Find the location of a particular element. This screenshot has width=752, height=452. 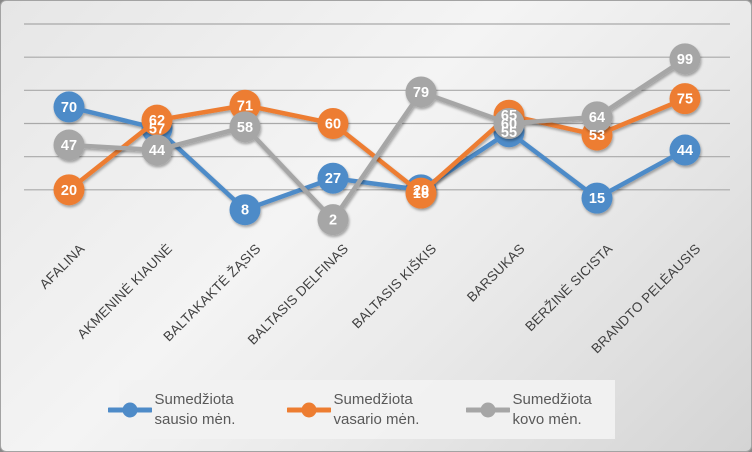

data-label: 75 is located at coordinates (685, 100).